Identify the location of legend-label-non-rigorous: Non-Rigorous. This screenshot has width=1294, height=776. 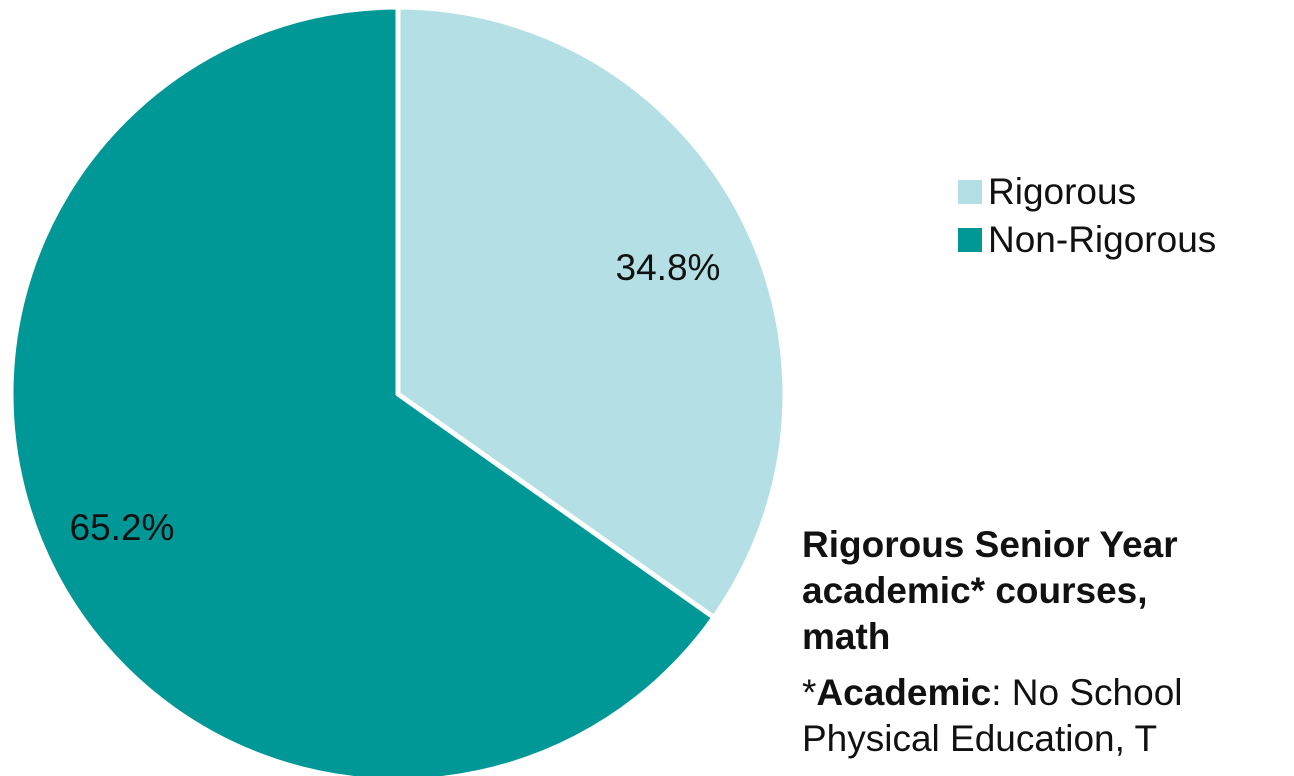
(1102, 239).